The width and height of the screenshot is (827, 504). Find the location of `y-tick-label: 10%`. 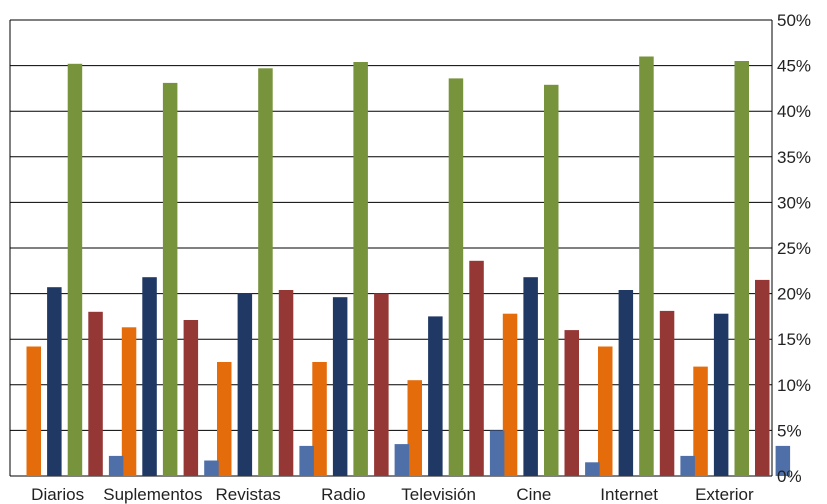

y-tick-label: 10% is located at coordinates (794, 385).